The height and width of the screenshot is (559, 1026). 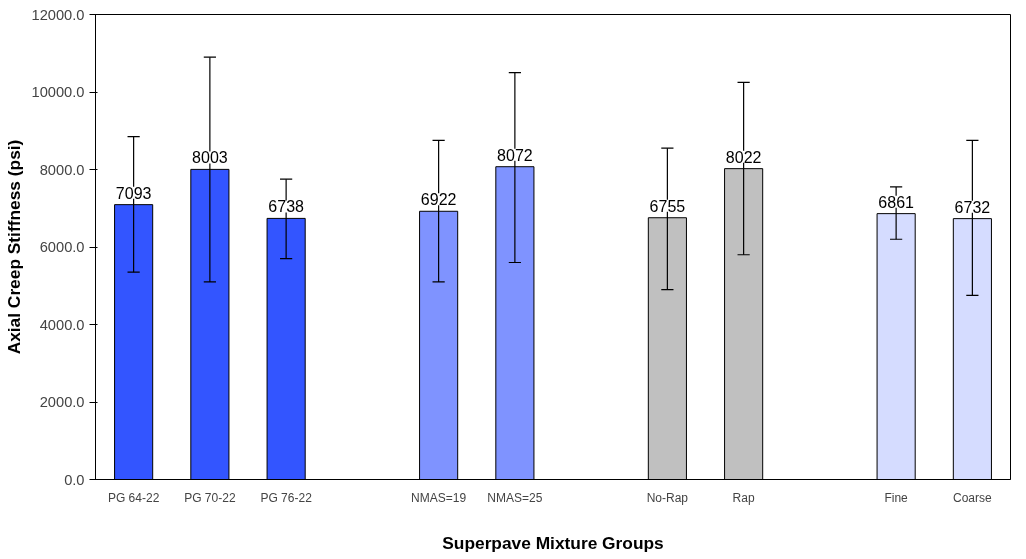 What do you see at coordinates (973, 497) in the screenshot?
I see `x-tick-label: Coarse` at bounding box center [973, 497].